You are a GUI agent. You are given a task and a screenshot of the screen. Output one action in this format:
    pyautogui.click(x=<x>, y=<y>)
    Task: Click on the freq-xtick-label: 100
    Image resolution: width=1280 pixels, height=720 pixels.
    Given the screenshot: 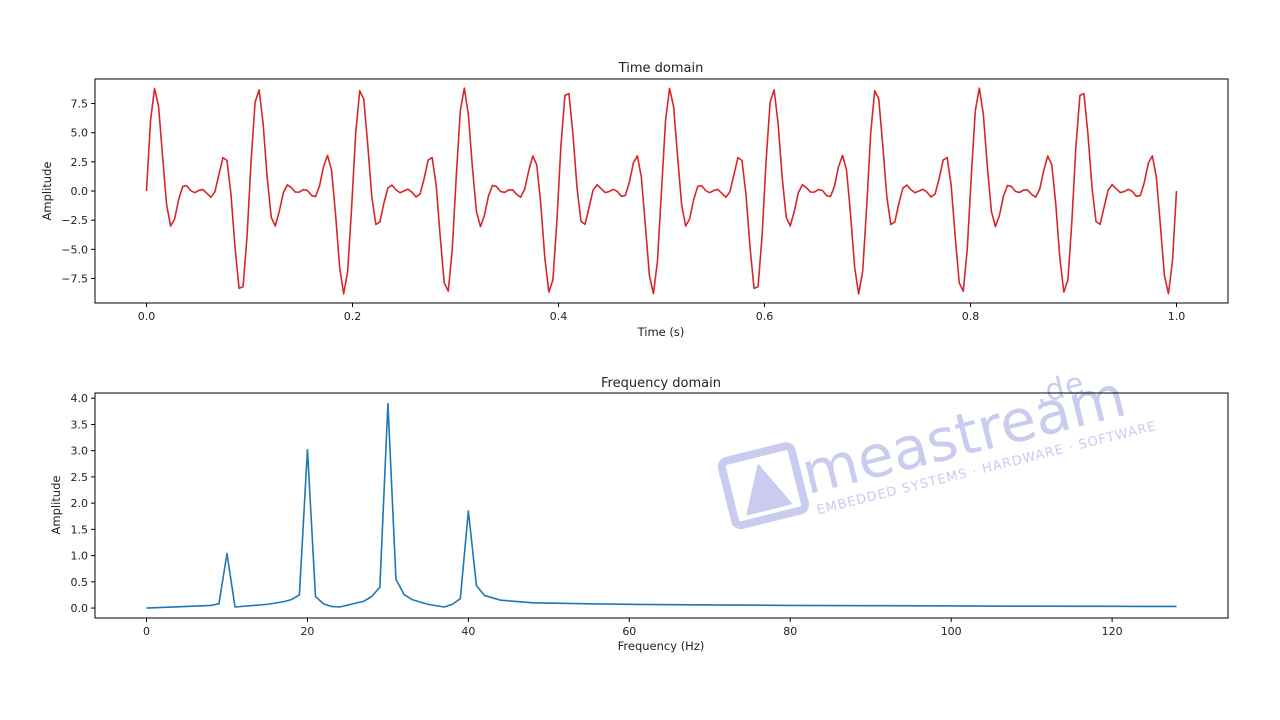 What is the action you would take?
    pyautogui.click(x=951, y=631)
    